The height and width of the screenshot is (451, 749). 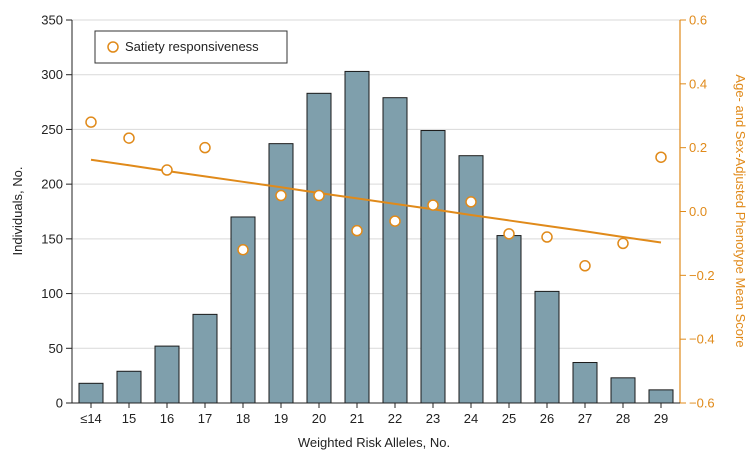 What do you see at coordinates (585, 418) in the screenshot?
I see `x-tick-label: 27` at bounding box center [585, 418].